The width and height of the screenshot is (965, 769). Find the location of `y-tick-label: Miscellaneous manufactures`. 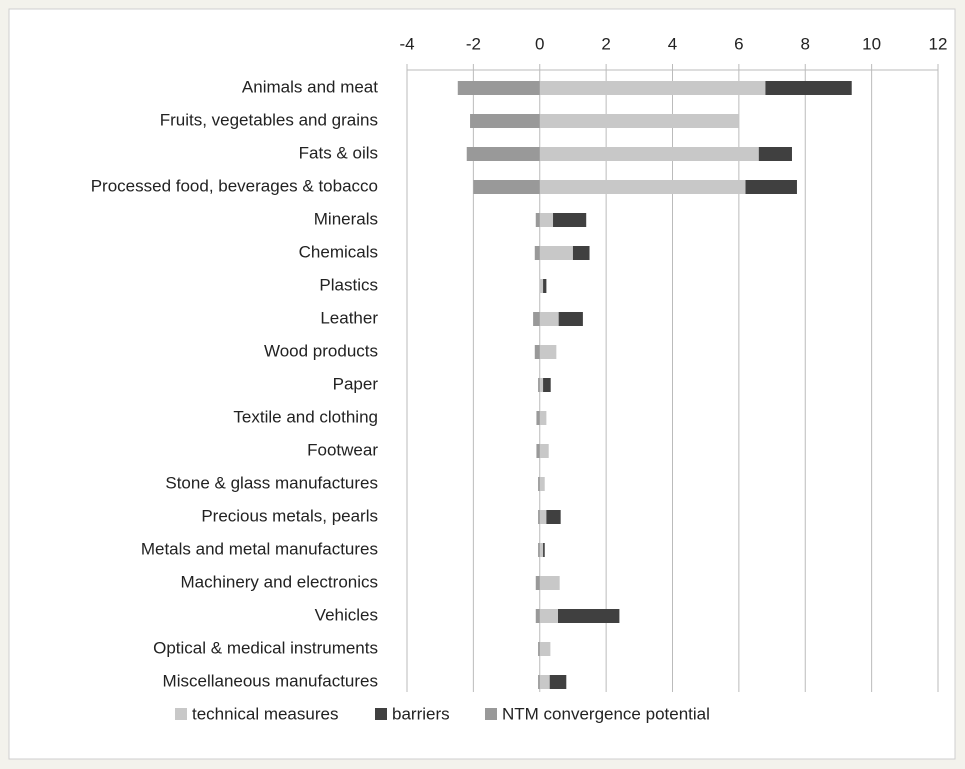

y-tick-label: Miscellaneous manufactures is located at coordinates (270, 680).